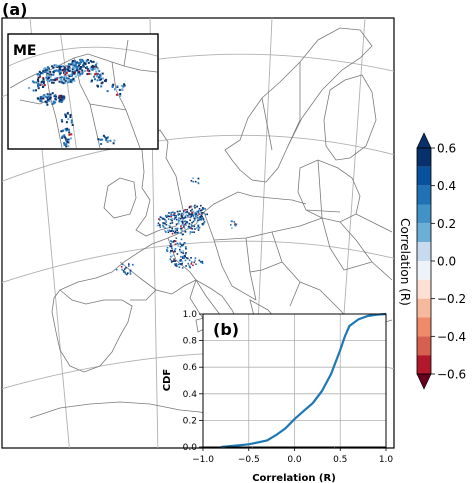  Describe the element at coordinates (451, 375) in the screenshot. I see `colorbar-tick-label: −0.6` at that location.